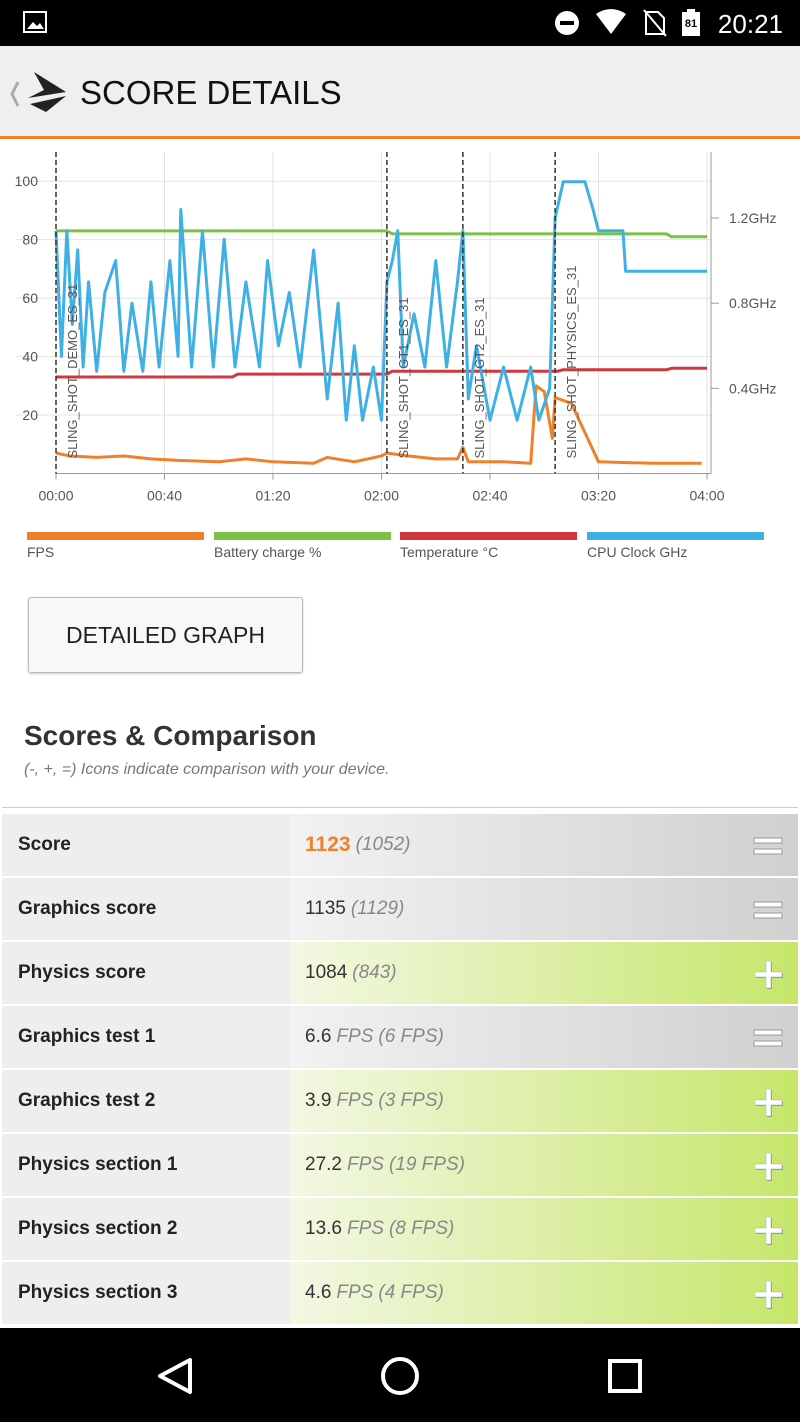 Image resolution: width=800 pixels, height=1427 pixels. Describe the element at coordinates (544, 1101) in the screenshot. I see `row-value-cell: 3.9 FPS (3 FPS)` at that location.